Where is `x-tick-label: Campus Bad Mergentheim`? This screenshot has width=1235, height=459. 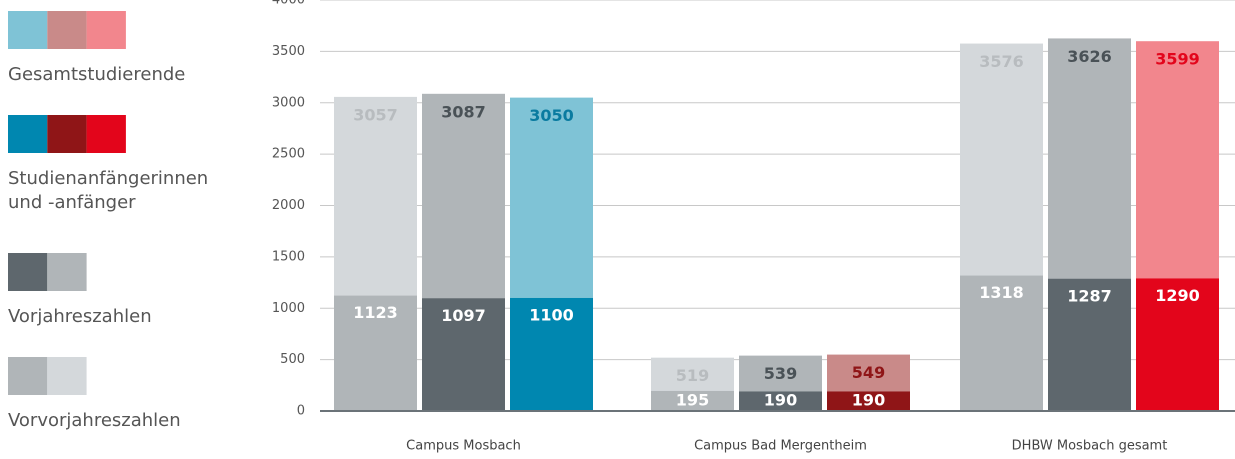 x-tick-label: Campus Bad Mergentheim is located at coordinates (780, 446).